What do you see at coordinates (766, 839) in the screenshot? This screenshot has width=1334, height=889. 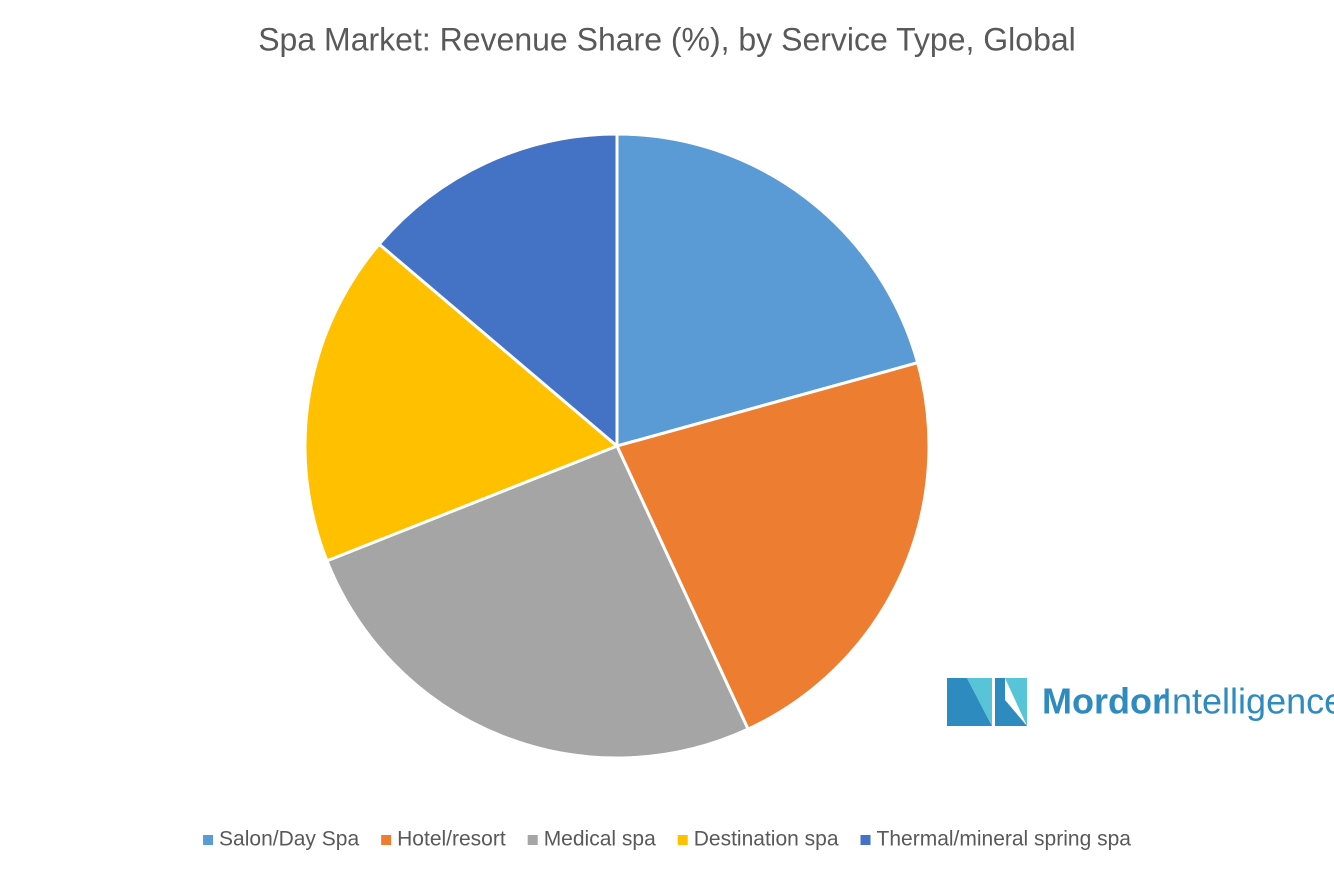 I see `legend-label: Destination spa` at bounding box center [766, 839].